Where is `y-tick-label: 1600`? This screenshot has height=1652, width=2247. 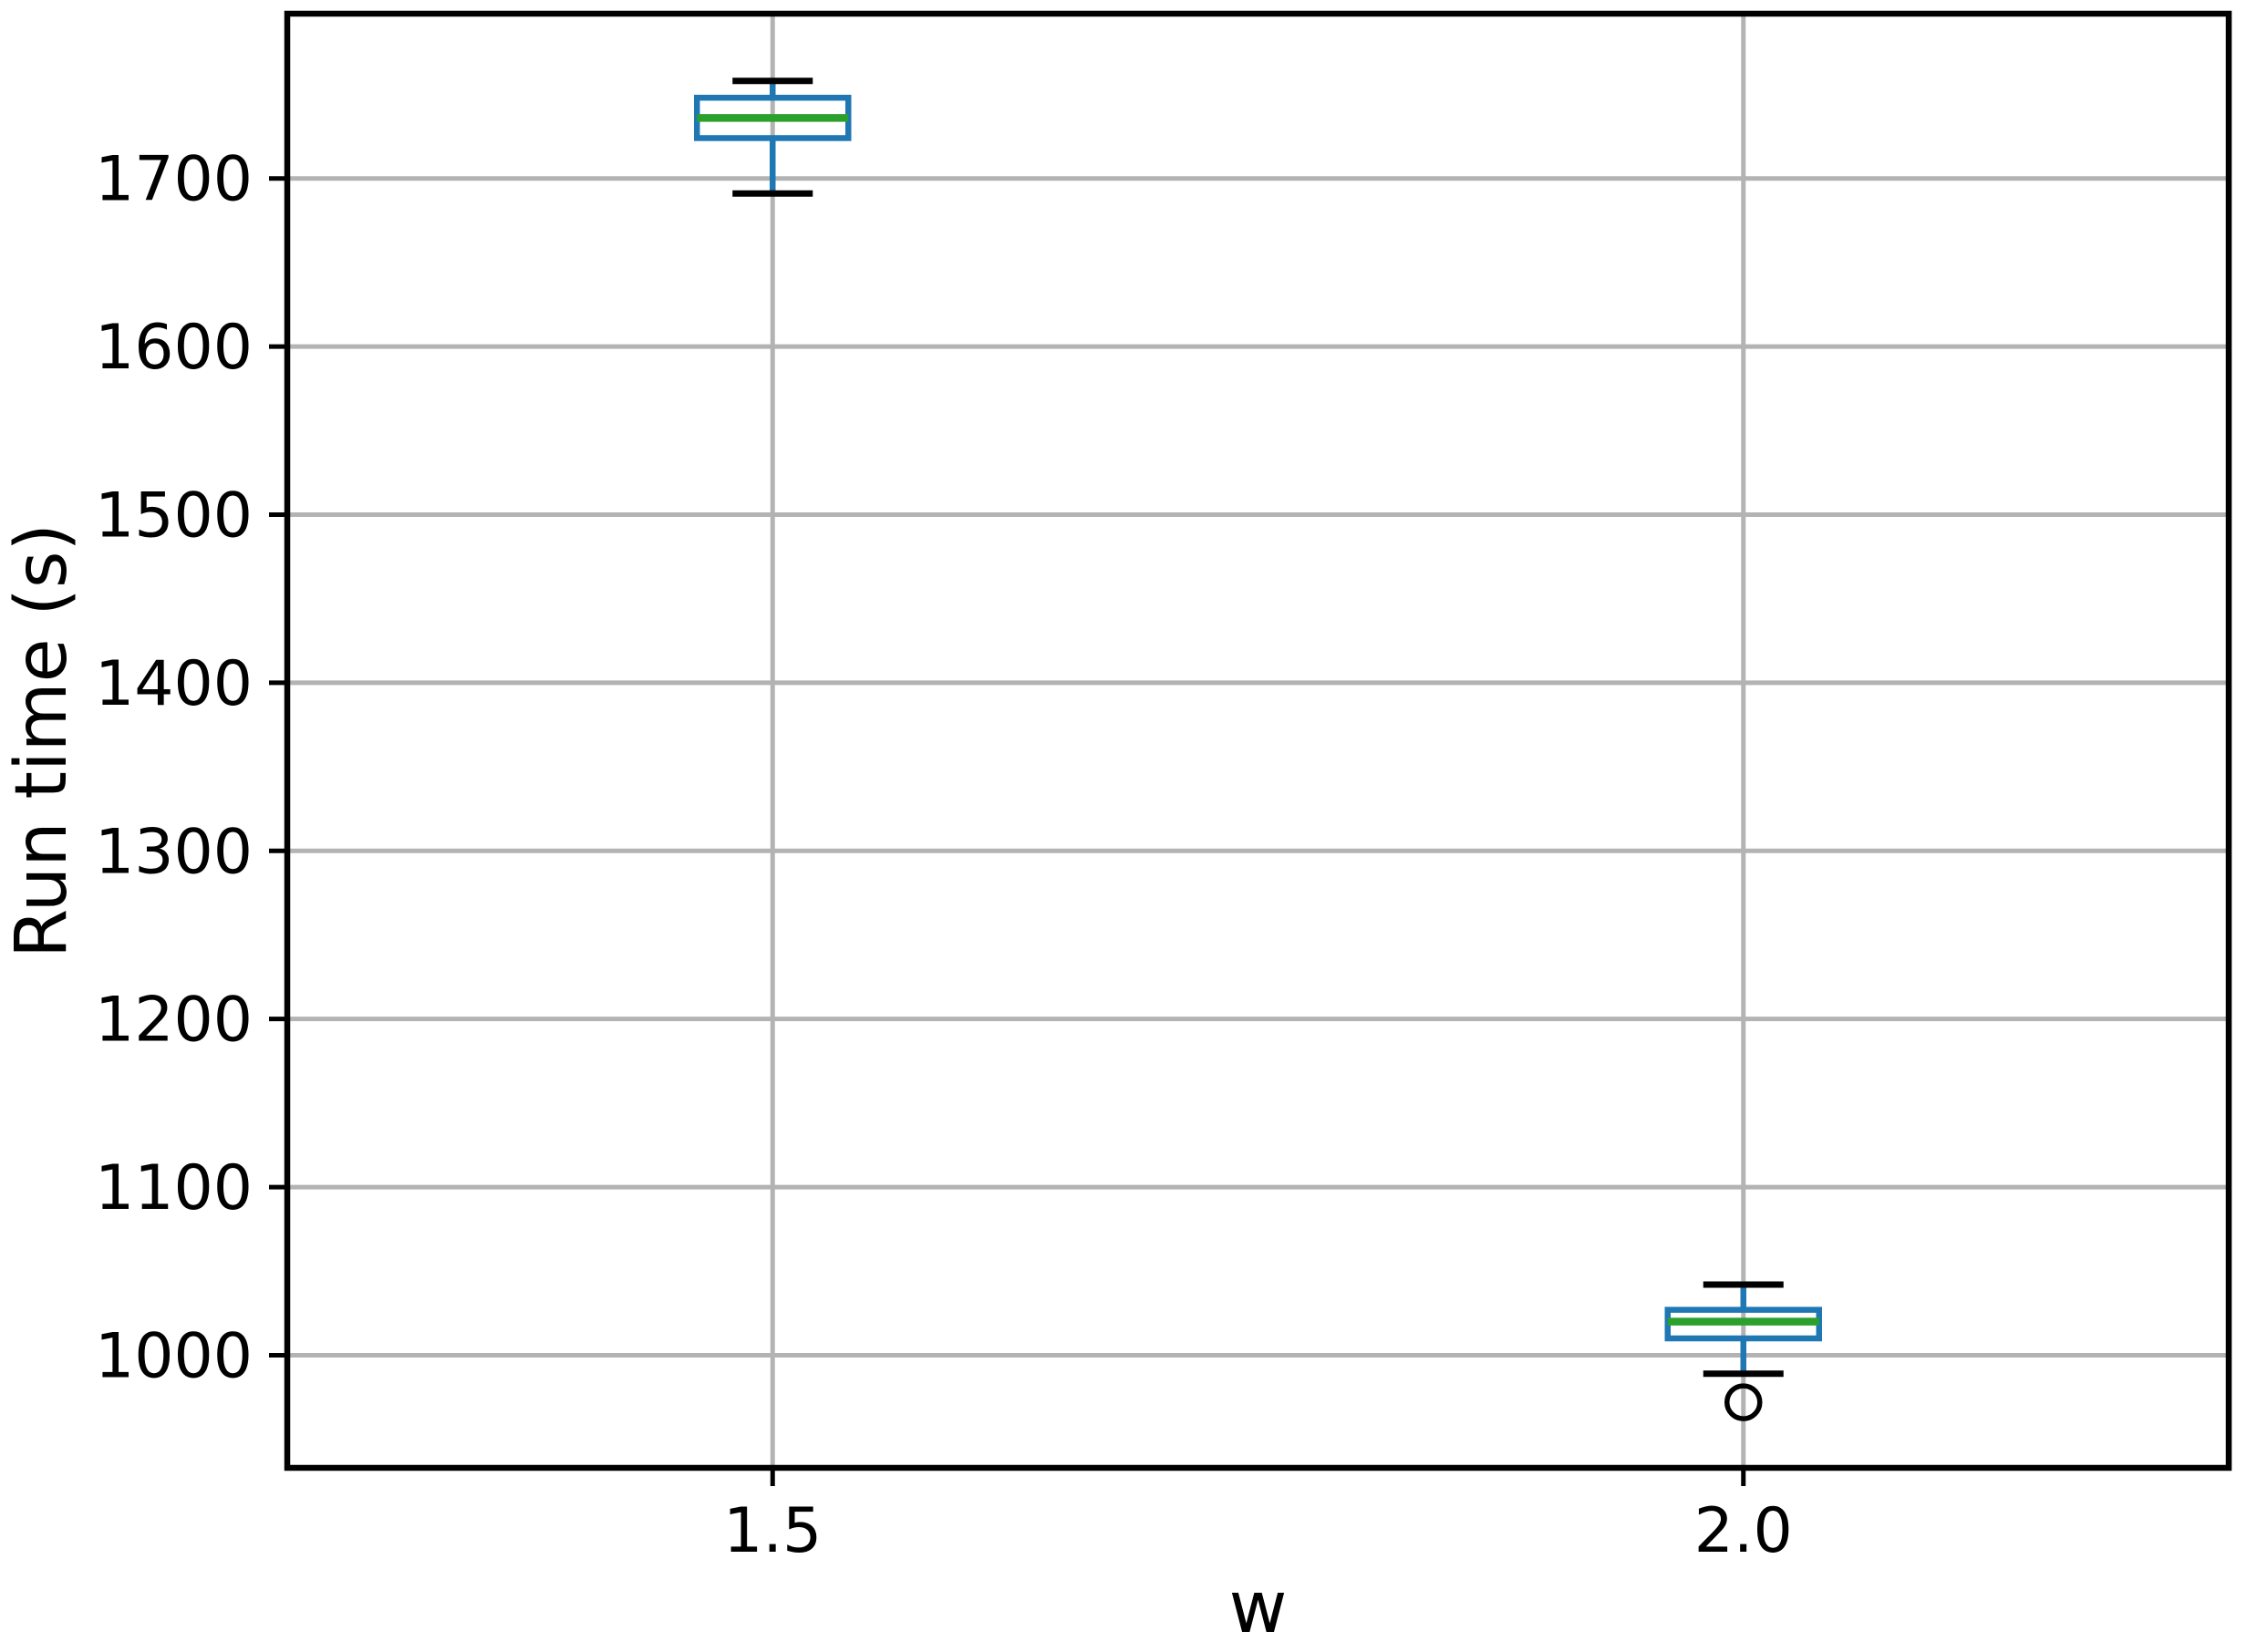
y-tick-label: 1600 is located at coordinates (174, 348).